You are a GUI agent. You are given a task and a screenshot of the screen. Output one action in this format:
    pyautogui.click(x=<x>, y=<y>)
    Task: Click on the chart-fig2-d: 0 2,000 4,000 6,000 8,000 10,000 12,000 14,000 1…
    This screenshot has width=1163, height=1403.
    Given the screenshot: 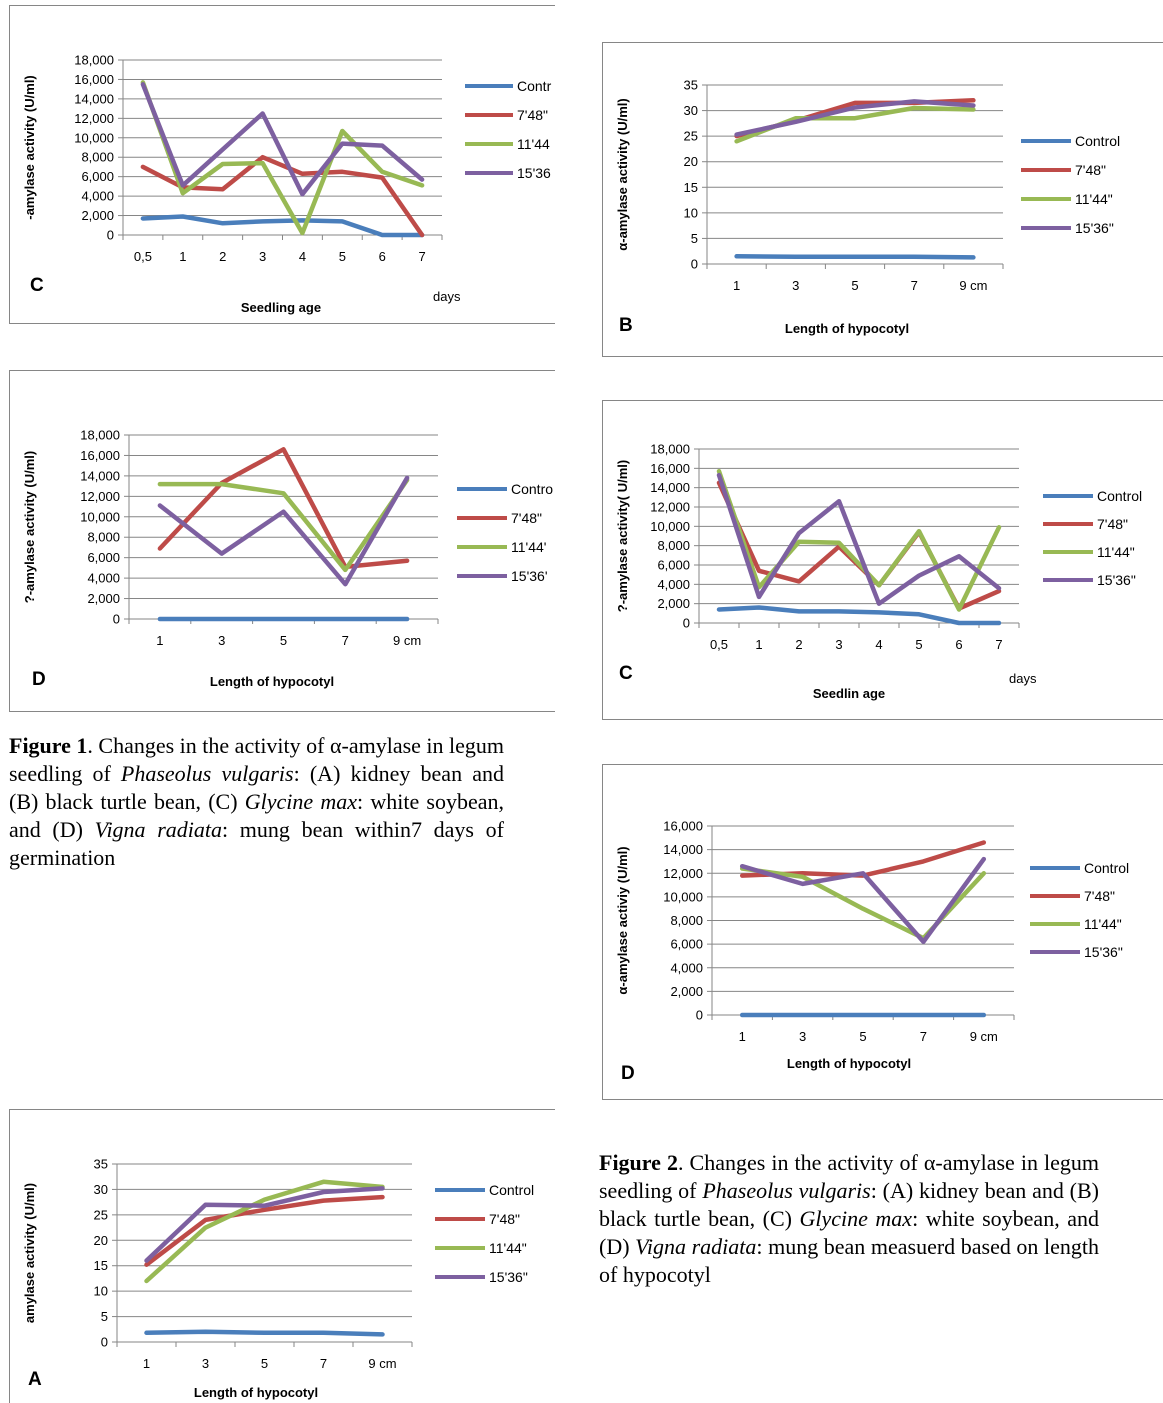 What is the action you would take?
    pyautogui.click(x=872, y=952)
    